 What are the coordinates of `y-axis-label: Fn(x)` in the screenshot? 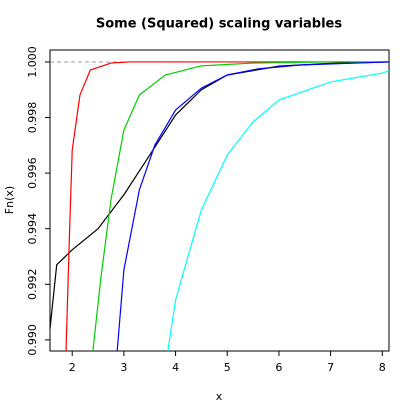 It's located at (9, 200).